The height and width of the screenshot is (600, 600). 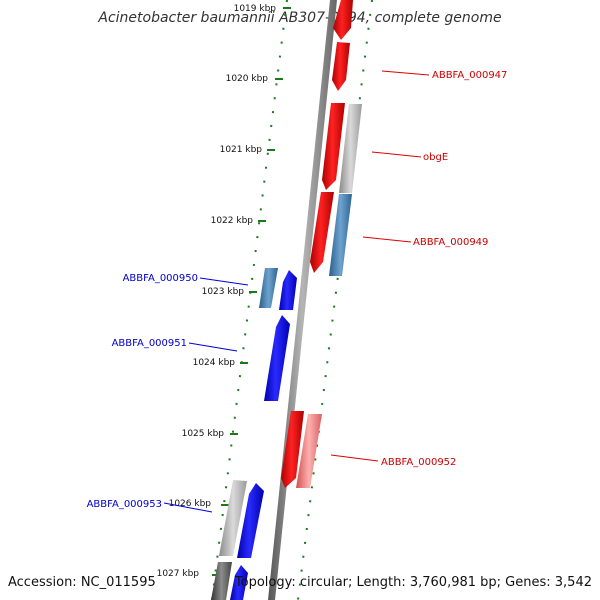 I want to click on kbp-label: 1027 kbp, so click(x=178, y=574).